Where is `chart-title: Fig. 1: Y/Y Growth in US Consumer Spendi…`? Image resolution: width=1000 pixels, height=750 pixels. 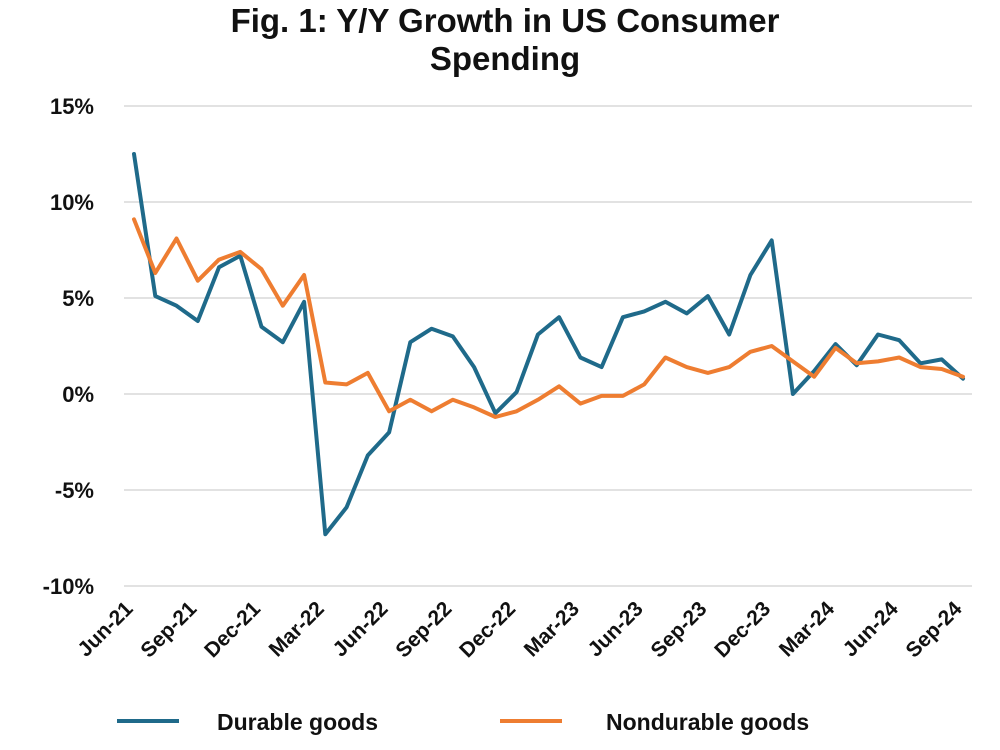
chart-title: Fig. 1: Y/Y Growth in US Consumer Spendi… is located at coordinates (505, 40).